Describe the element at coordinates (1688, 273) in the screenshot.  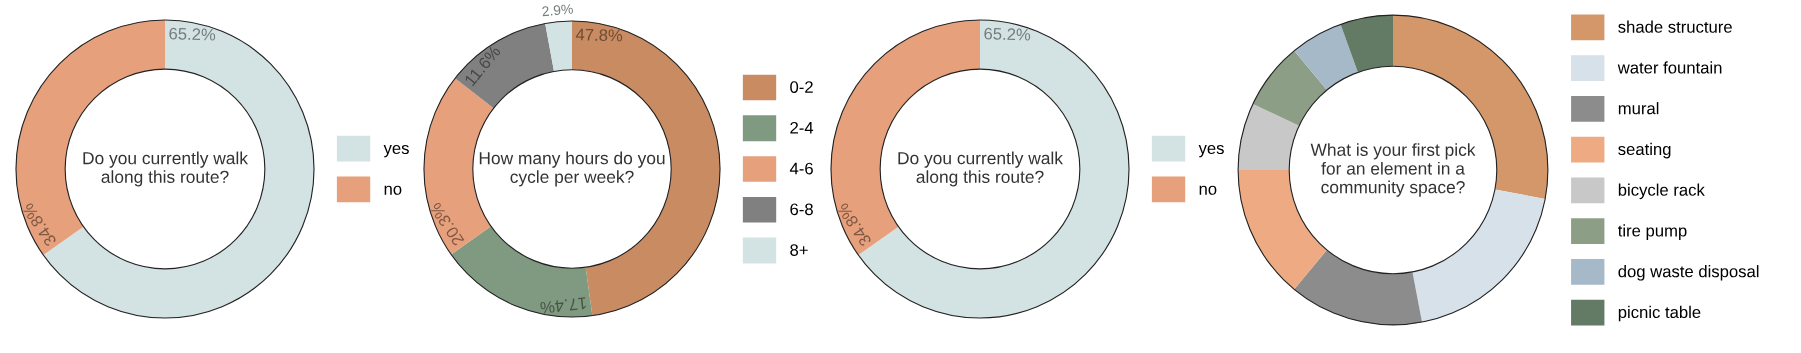
I see `legend-label: dog waste disposal` at that location.